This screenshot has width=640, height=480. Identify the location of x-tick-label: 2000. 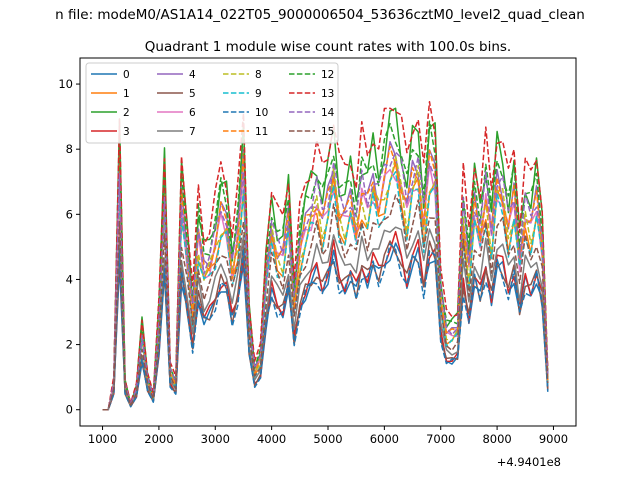
(158, 439).